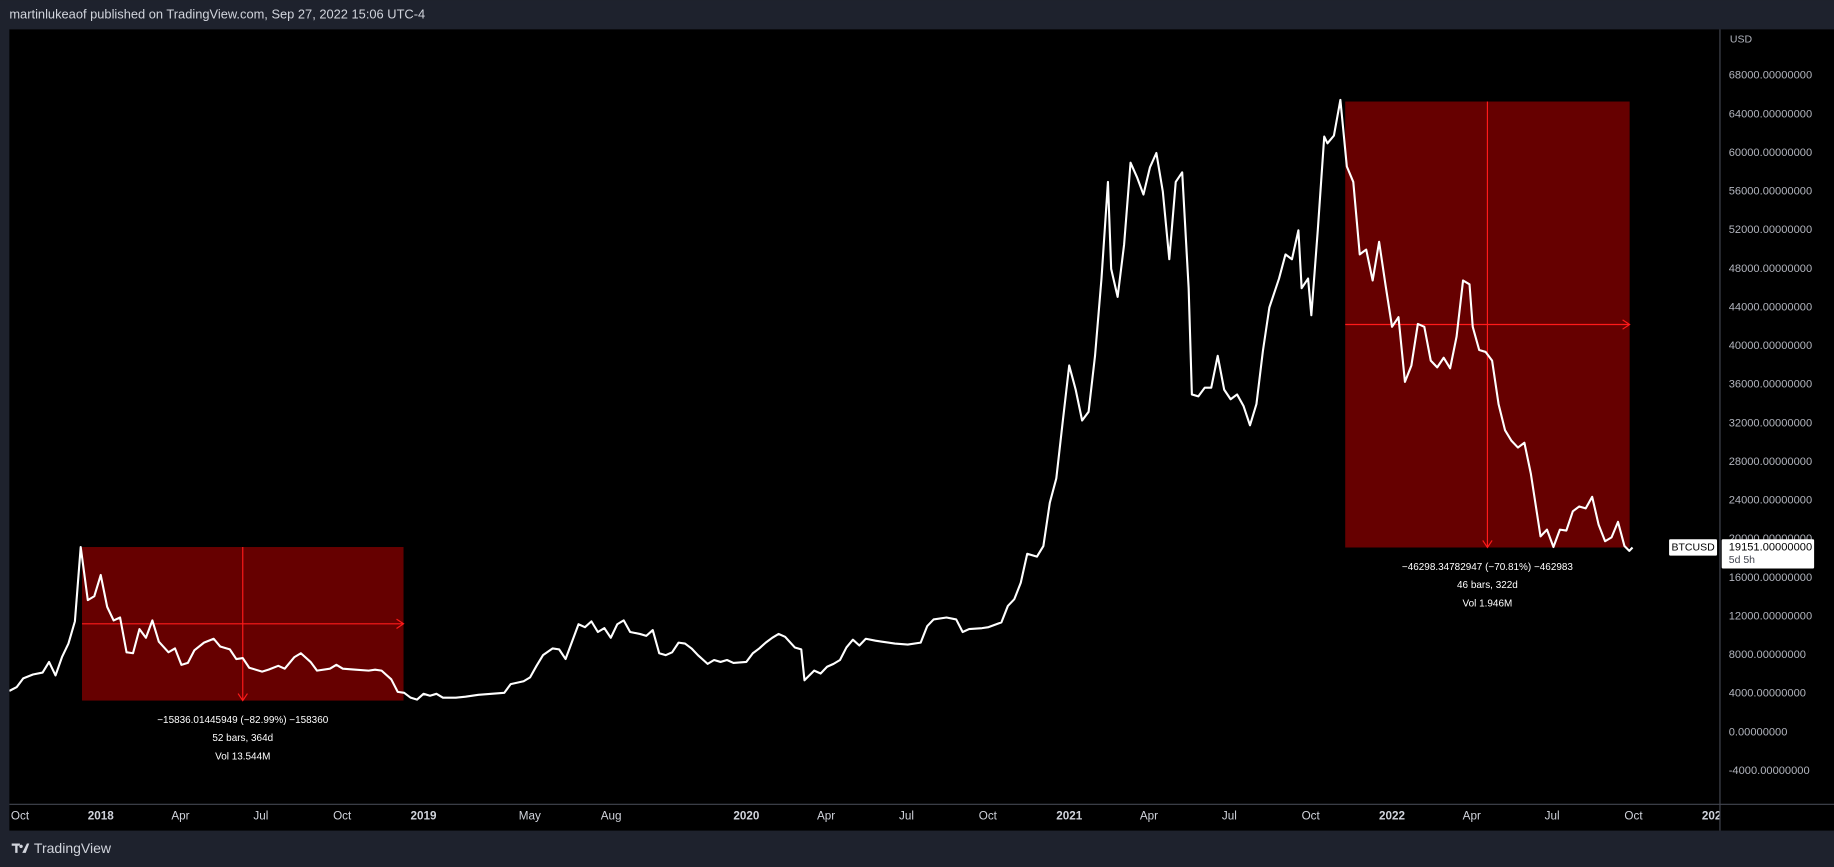 The width and height of the screenshot is (1834, 867). I want to click on x-tick-label: 2023, so click(1715, 816).